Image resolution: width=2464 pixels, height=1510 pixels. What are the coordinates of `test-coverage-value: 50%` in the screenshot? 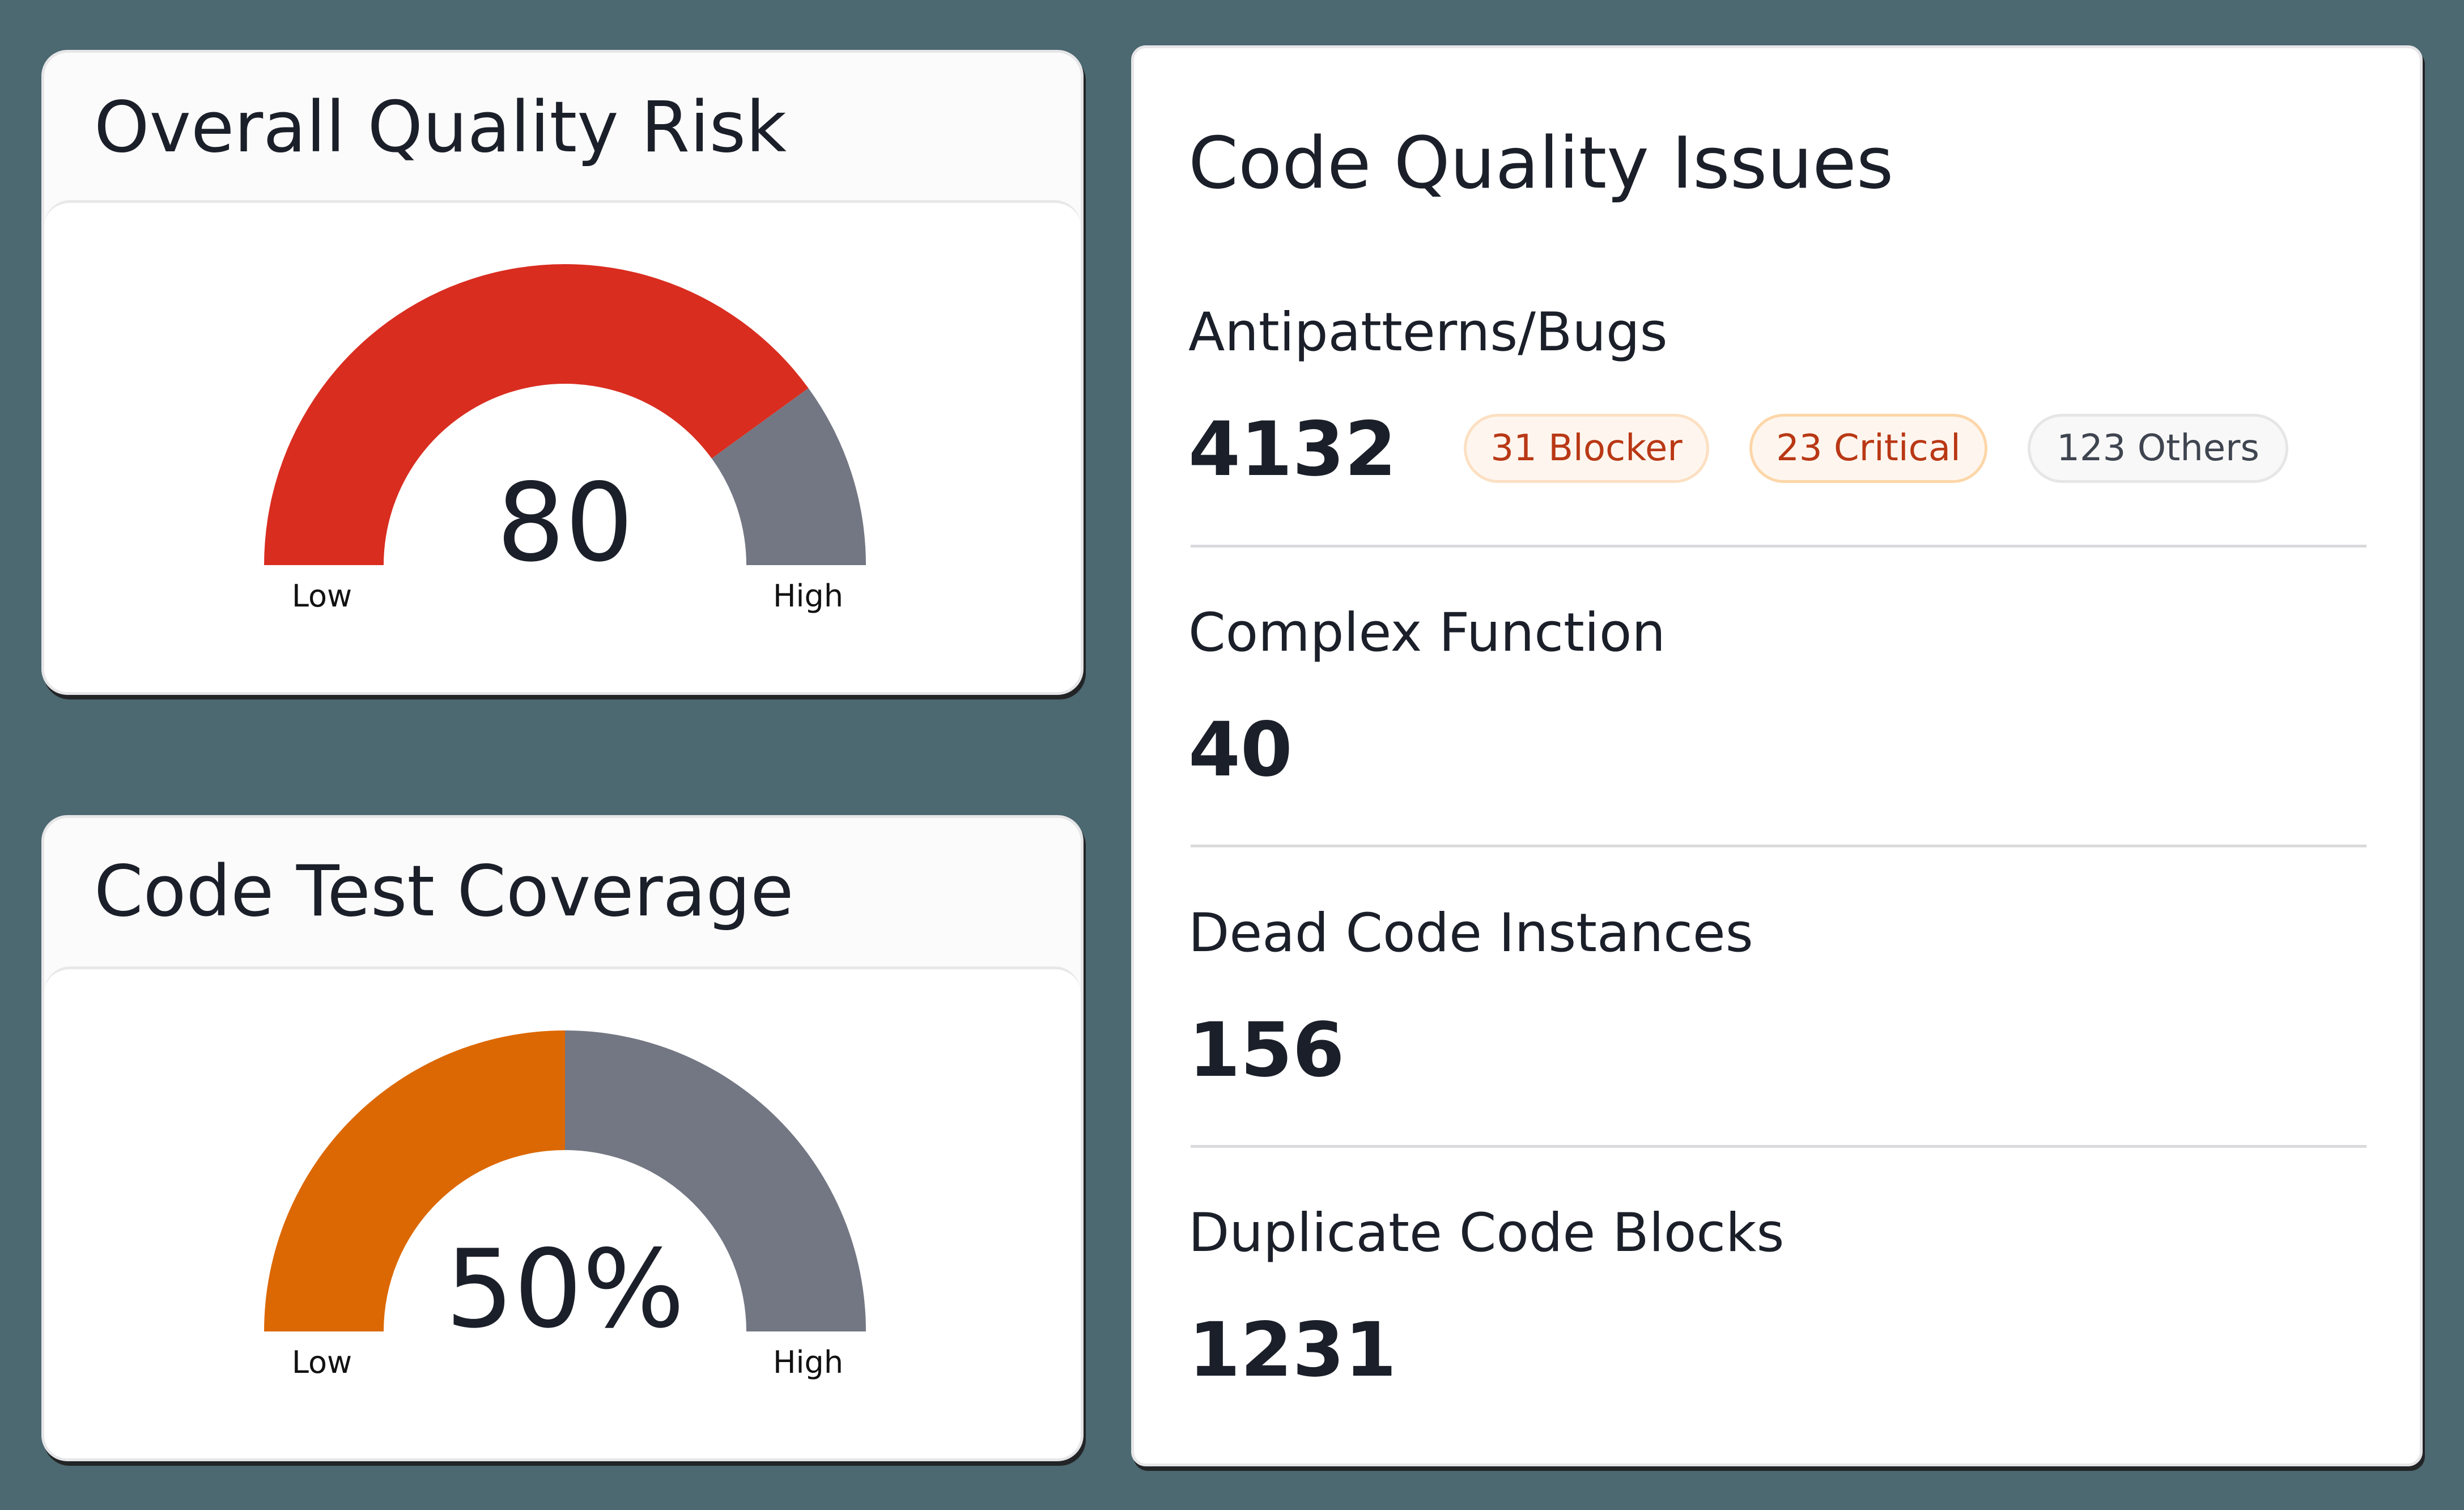 It's located at (565, 1289).